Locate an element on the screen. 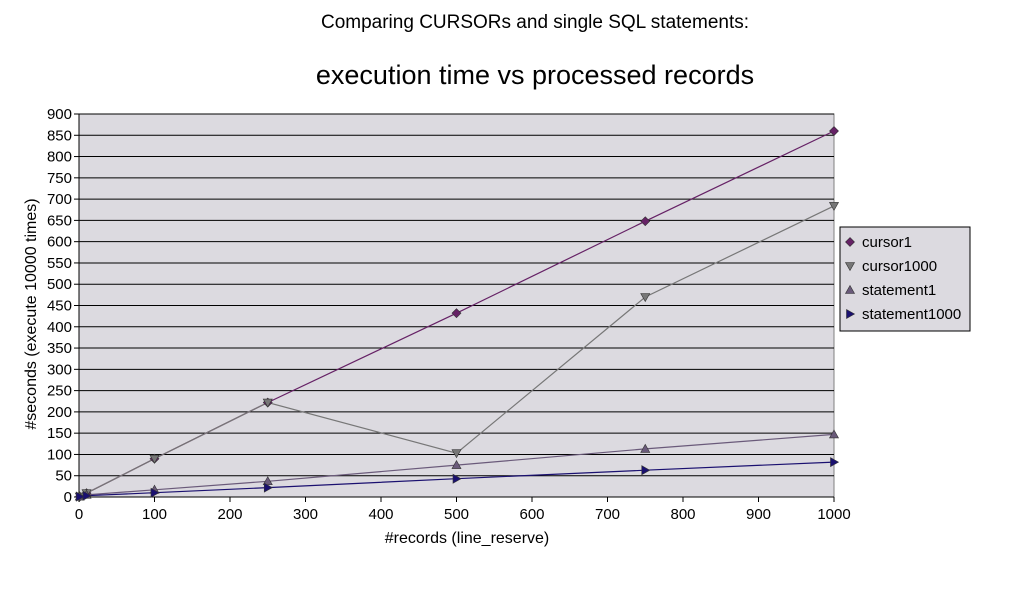  legend-item-cursor1: cursor1 is located at coordinates (878, 242).